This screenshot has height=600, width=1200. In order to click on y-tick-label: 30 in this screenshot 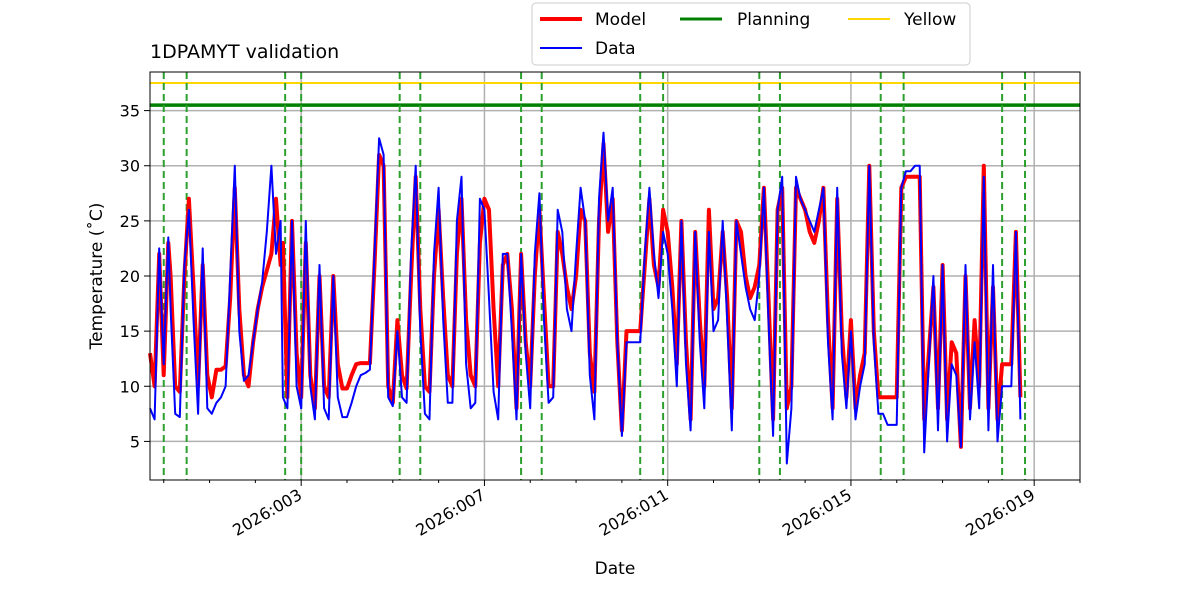, I will do `click(130, 166)`.